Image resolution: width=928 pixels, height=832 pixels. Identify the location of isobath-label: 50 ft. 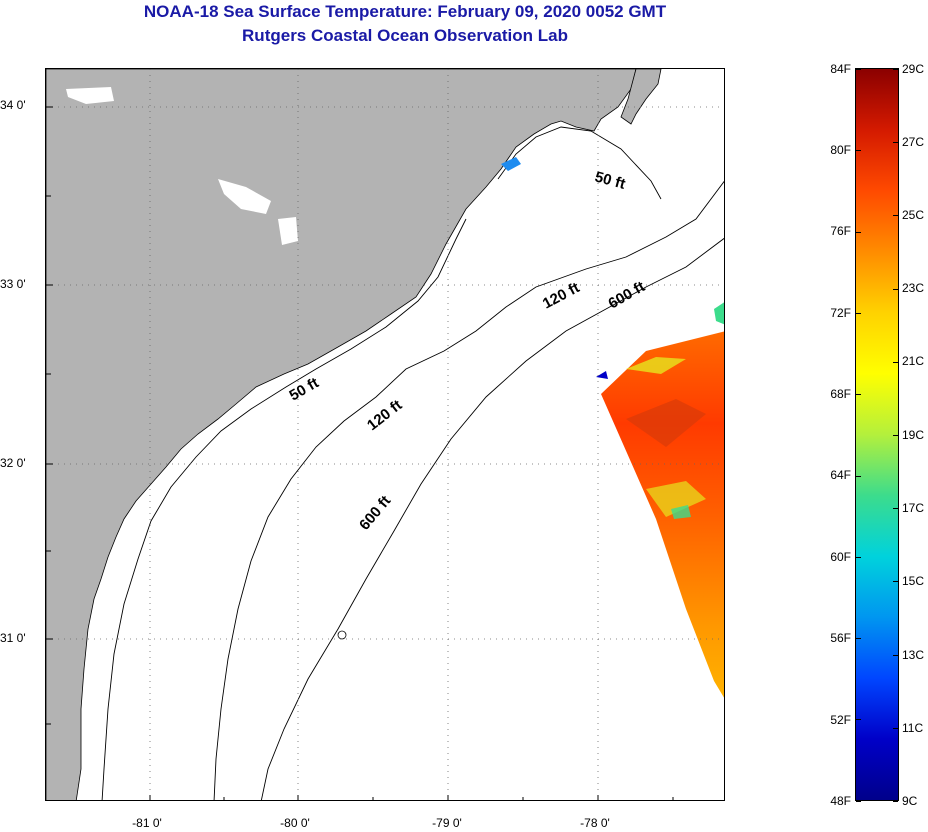
(304, 389).